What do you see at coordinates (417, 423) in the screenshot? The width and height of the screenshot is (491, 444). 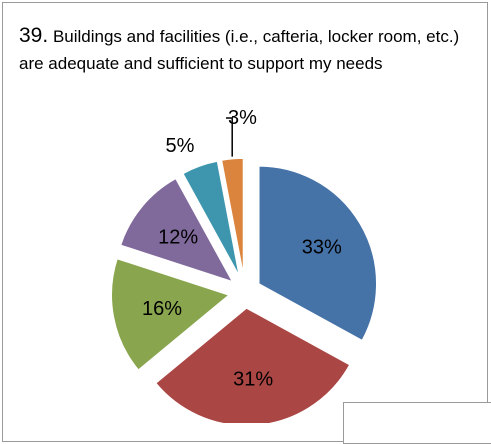 I see `legend-box` at bounding box center [417, 423].